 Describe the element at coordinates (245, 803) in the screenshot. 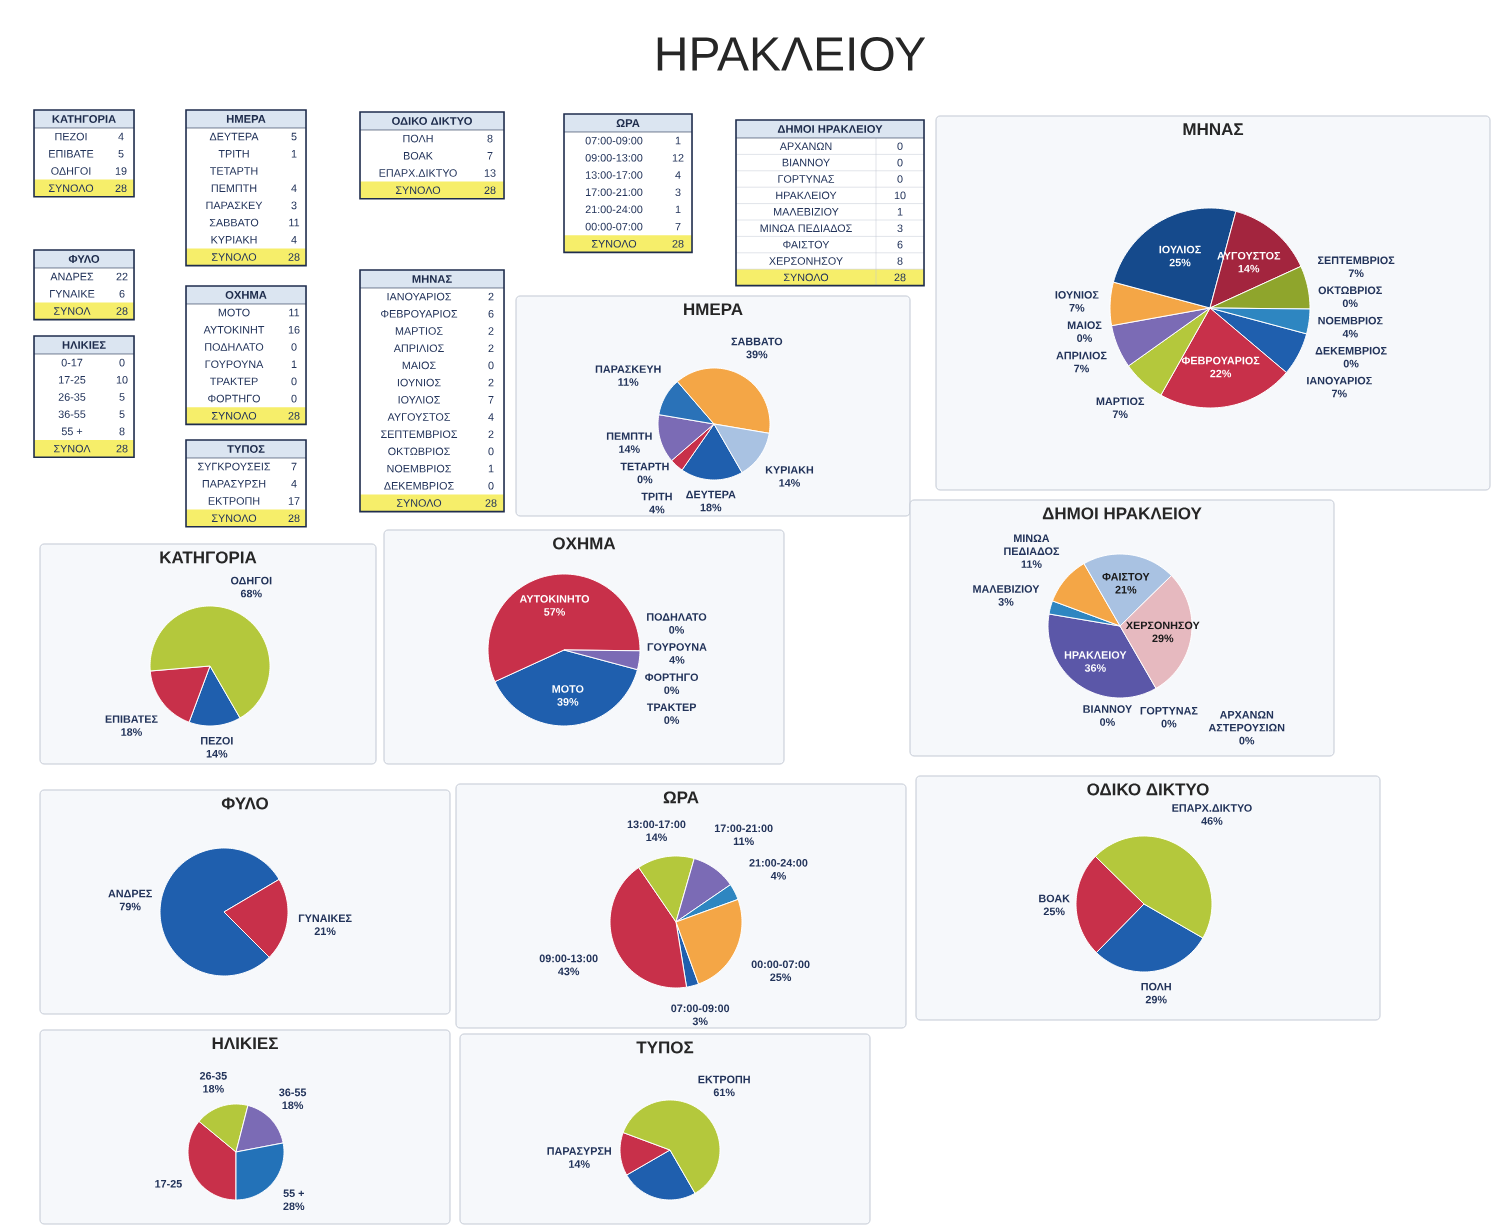

I see `chart-title: ΦΥΛΟ` at that location.